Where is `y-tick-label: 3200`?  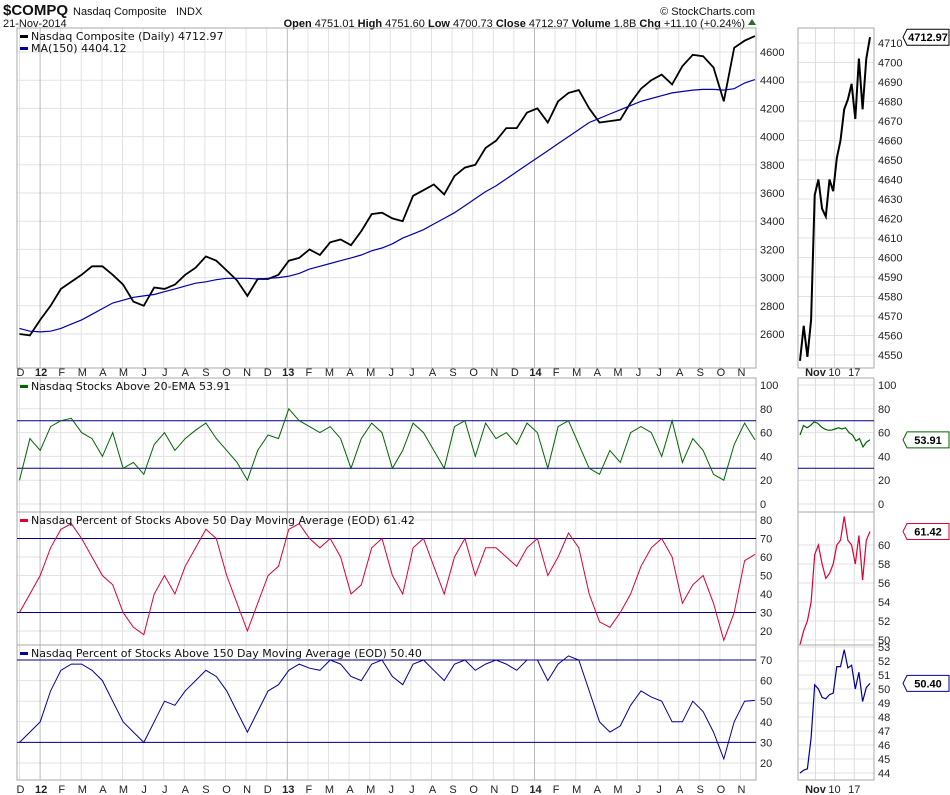 y-tick-label: 3200 is located at coordinates (772, 250).